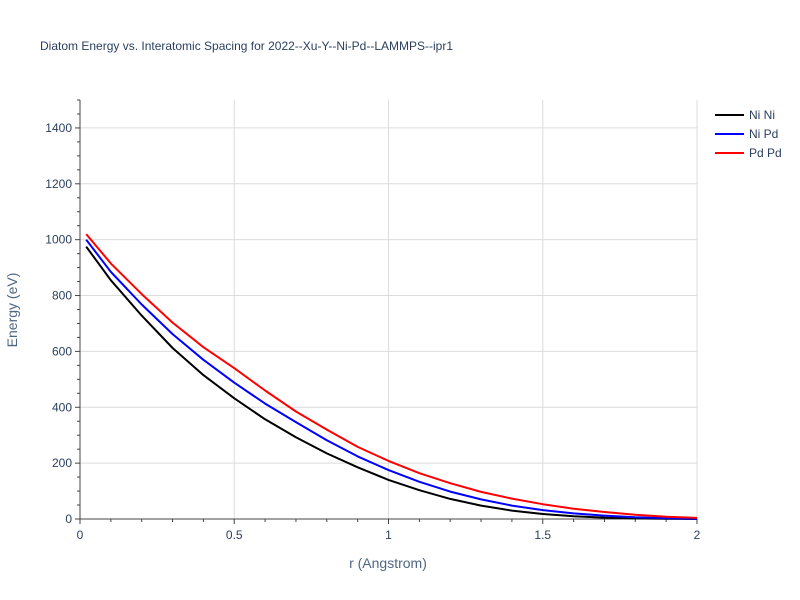  Describe the element at coordinates (62, 407) in the screenshot. I see `y-tick-label: 400` at that location.